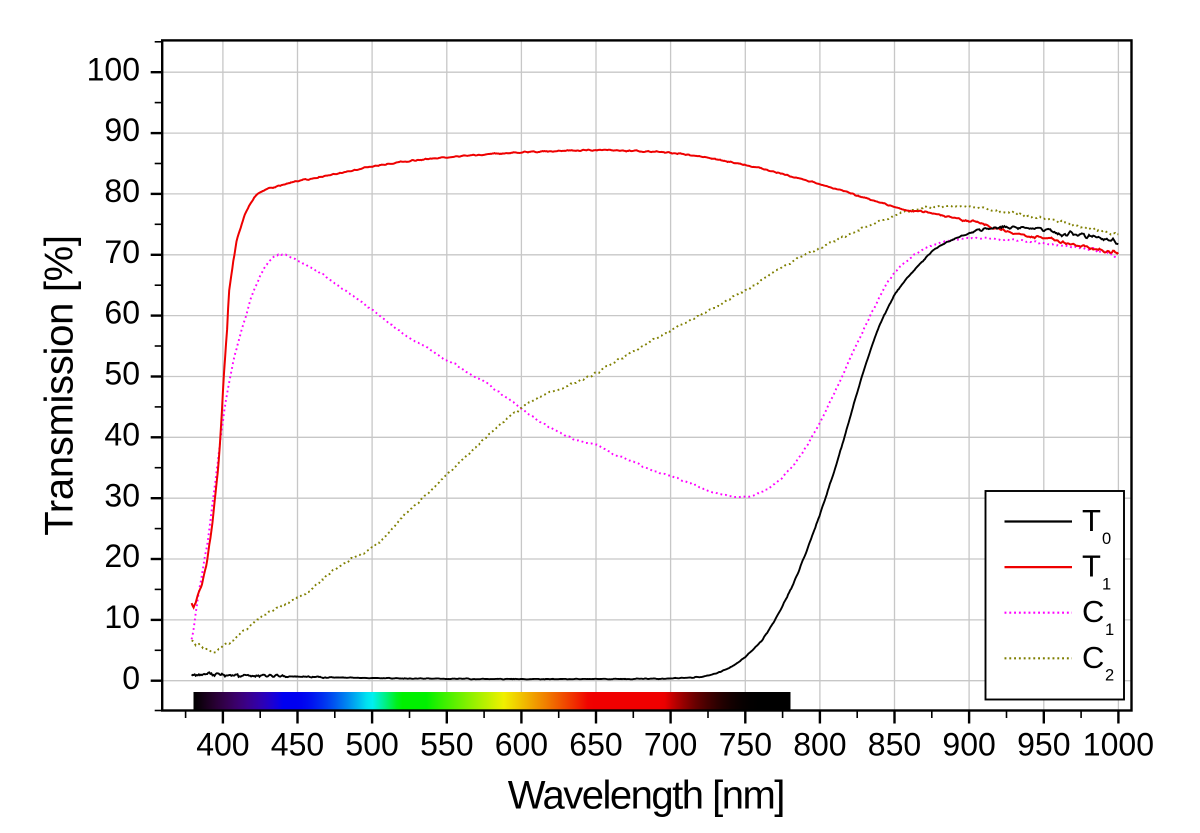 Image resolution: width=1200 pixels, height=833 pixels. Describe the element at coordinates (60, 385) in the screenshot. I see `svg-text: Transmission [%]` at that location.